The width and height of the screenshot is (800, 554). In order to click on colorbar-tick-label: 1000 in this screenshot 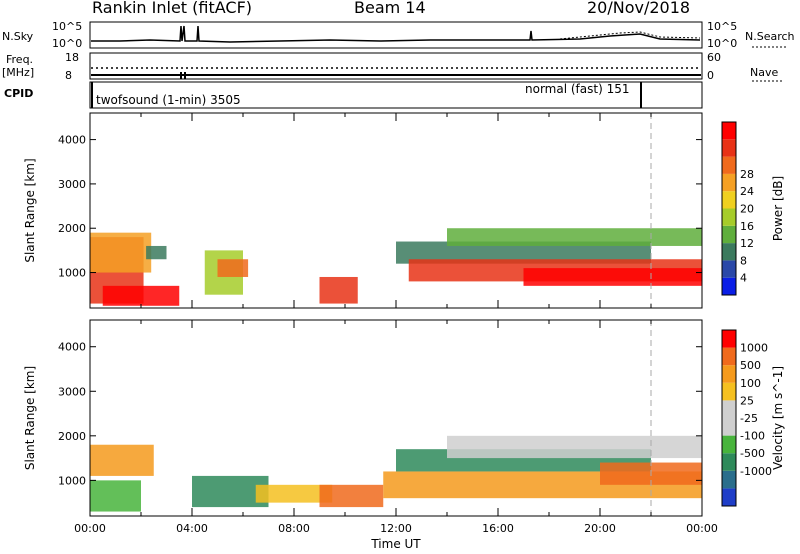, I will do `click(754, 348)`.